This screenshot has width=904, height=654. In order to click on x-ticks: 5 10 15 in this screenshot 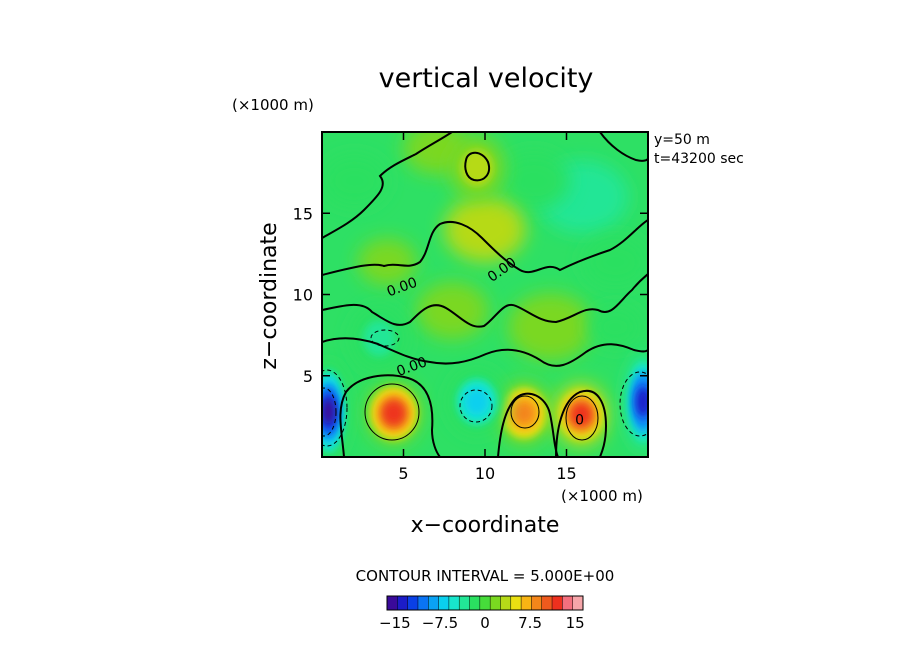, I will do `click(487, 307)`.